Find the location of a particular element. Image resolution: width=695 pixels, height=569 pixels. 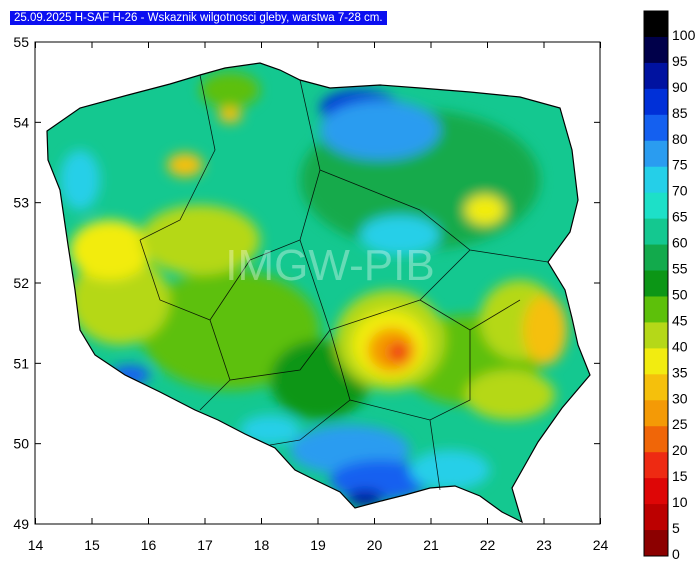

legend-label: 45 is located at coordinates (680, 320).